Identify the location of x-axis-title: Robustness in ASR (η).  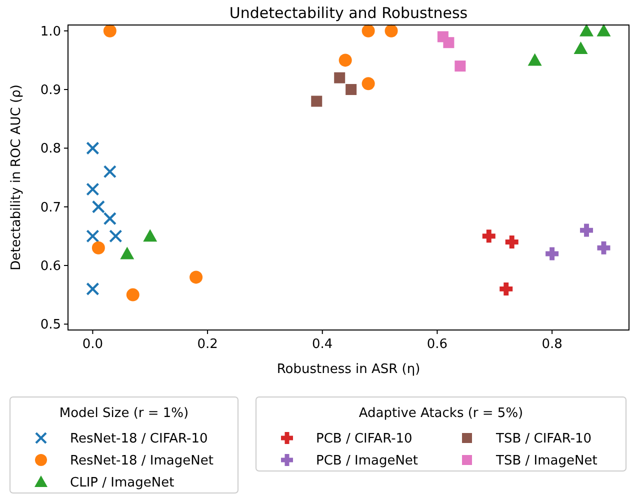
(348, 369).